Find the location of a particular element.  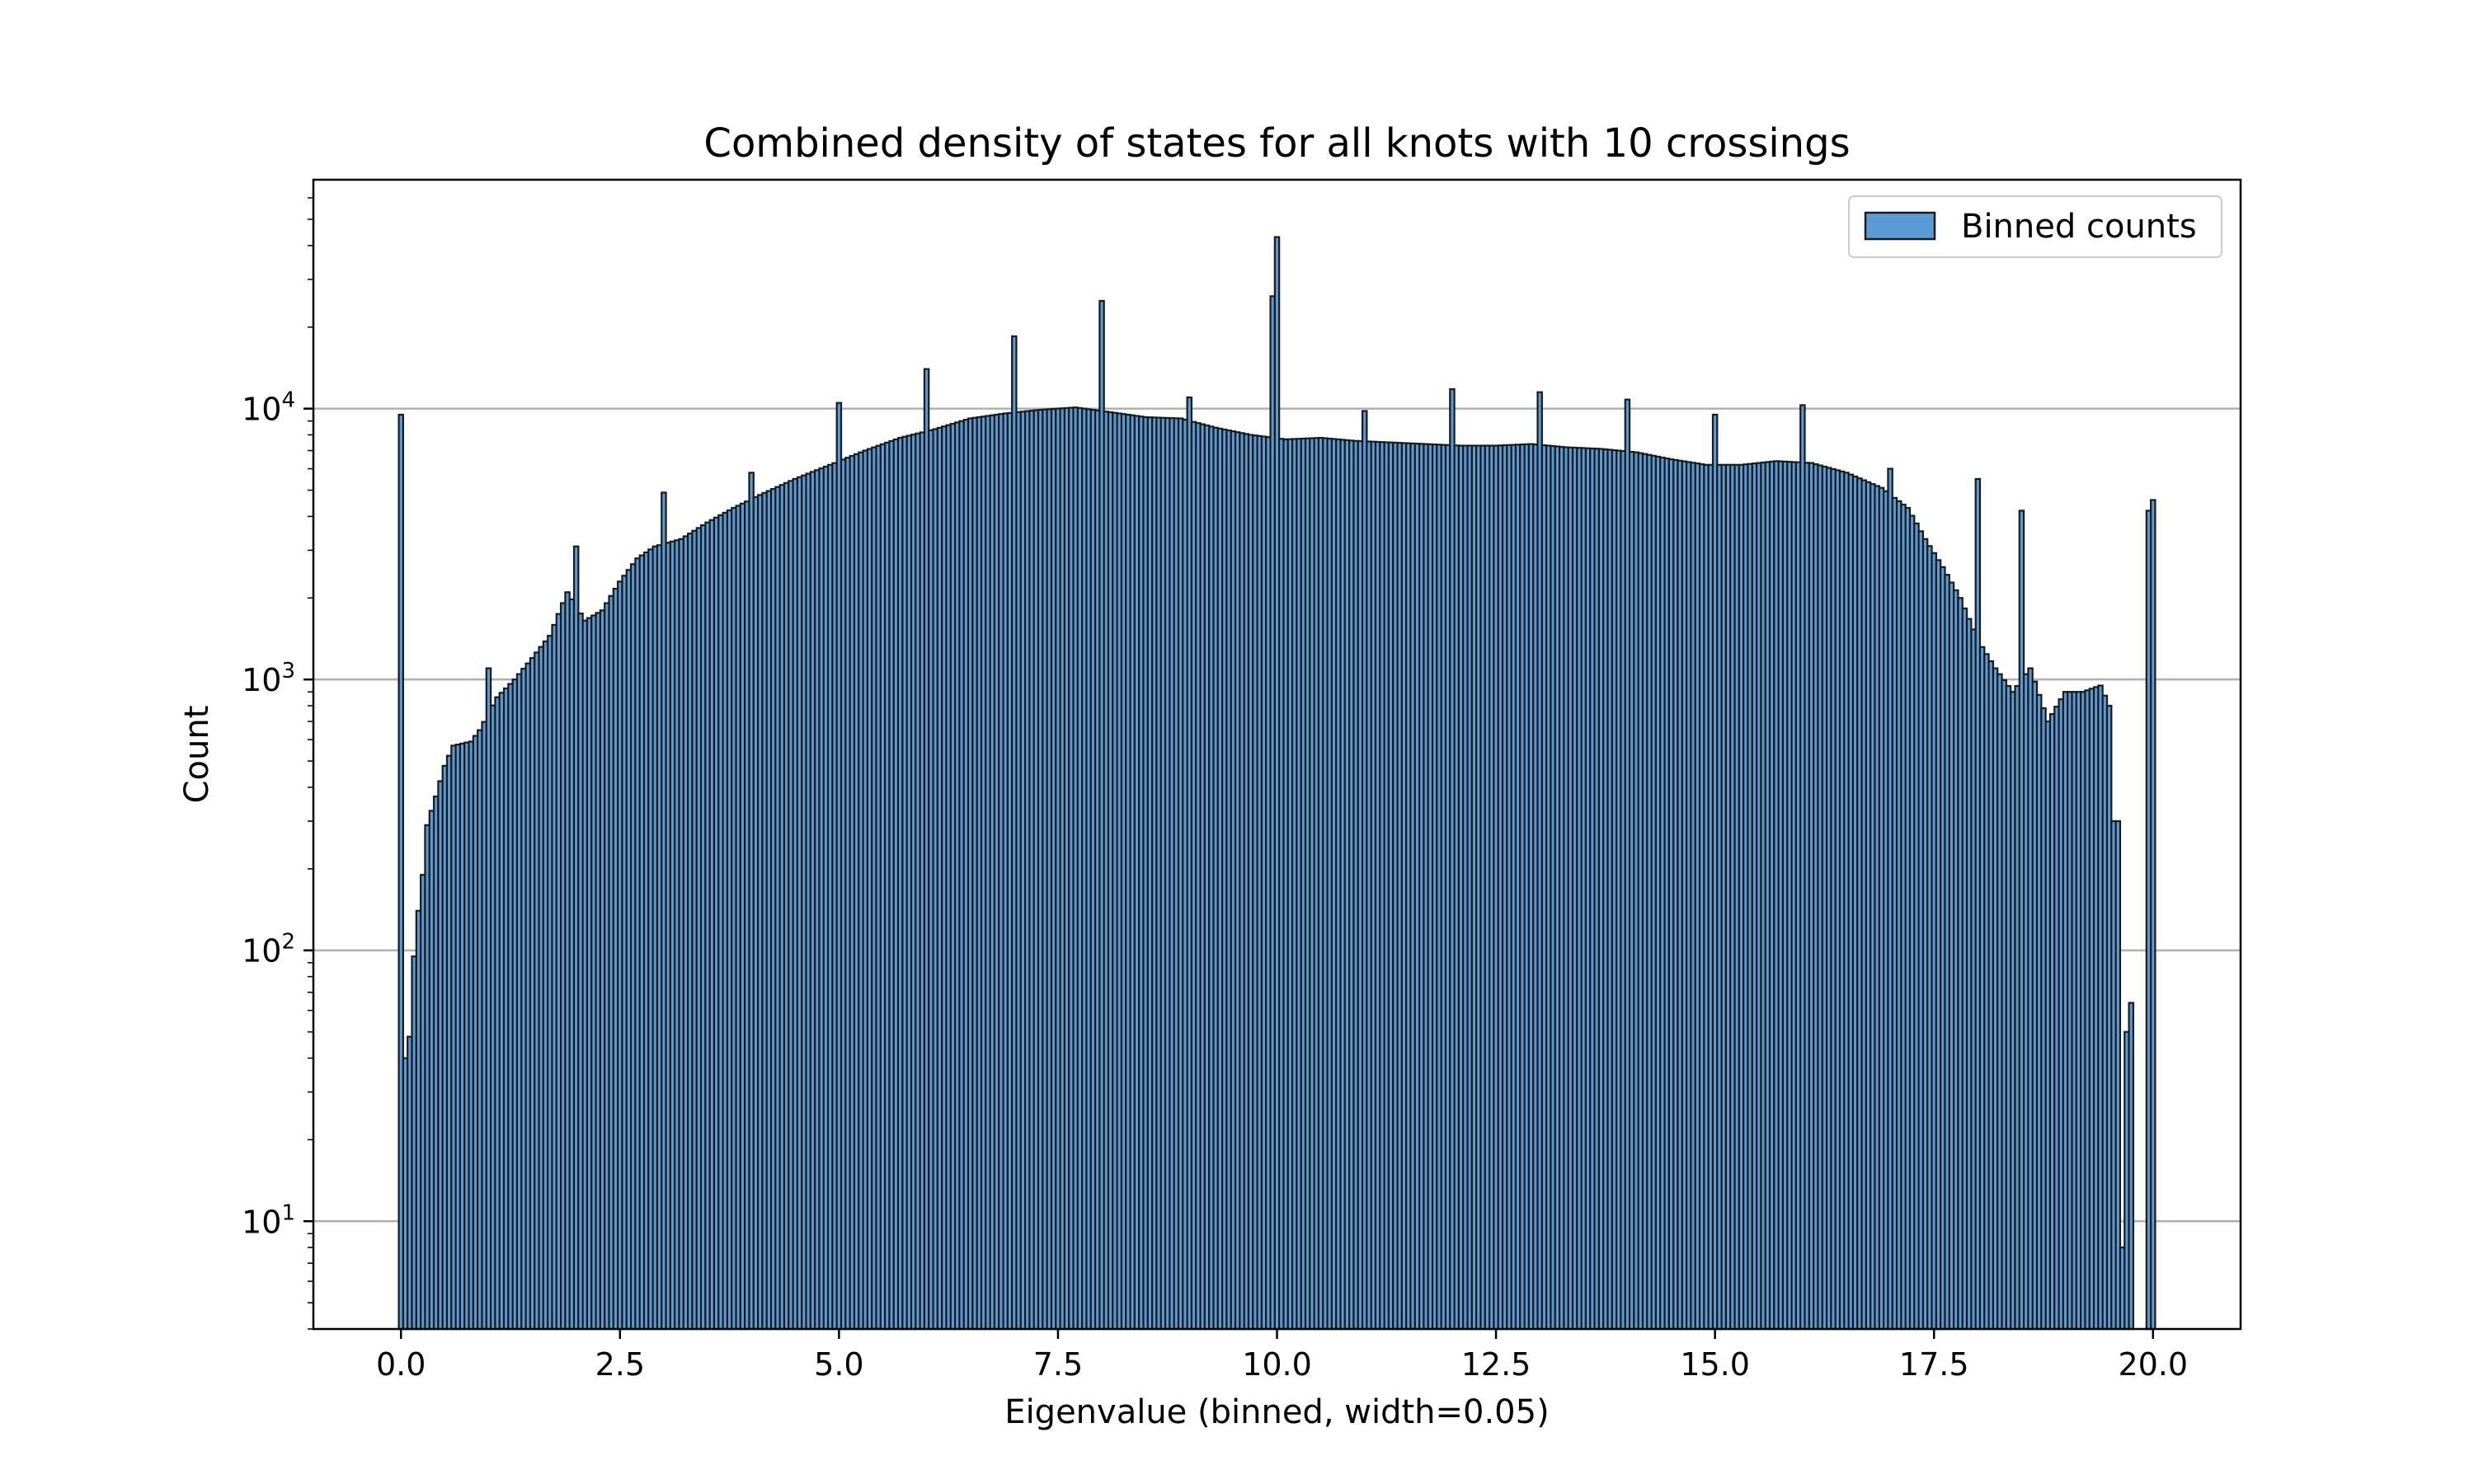

x-tick-label: 10.0 is located at coordinates (1277, 1364).